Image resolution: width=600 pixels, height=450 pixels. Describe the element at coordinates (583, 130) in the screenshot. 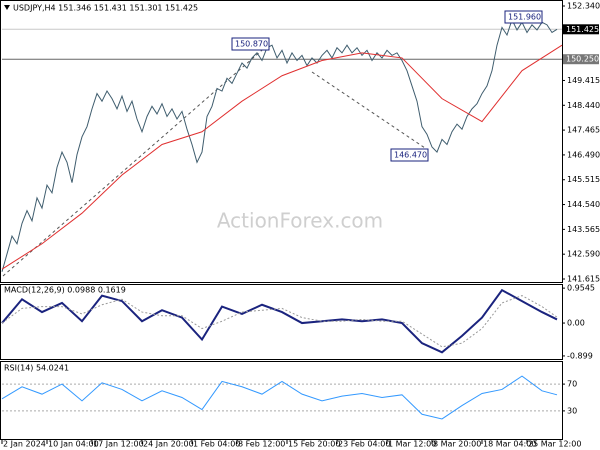

I see `y-tick-label: 147.465` at that location.